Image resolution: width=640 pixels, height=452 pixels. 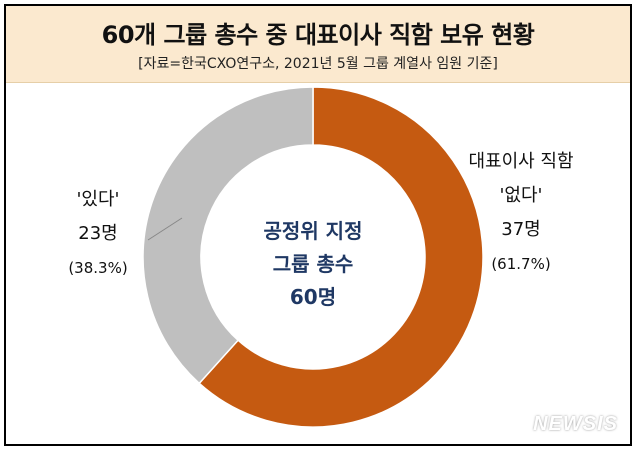 I want to click on center-label-line-2: 60명, so click(x=313, y=297).